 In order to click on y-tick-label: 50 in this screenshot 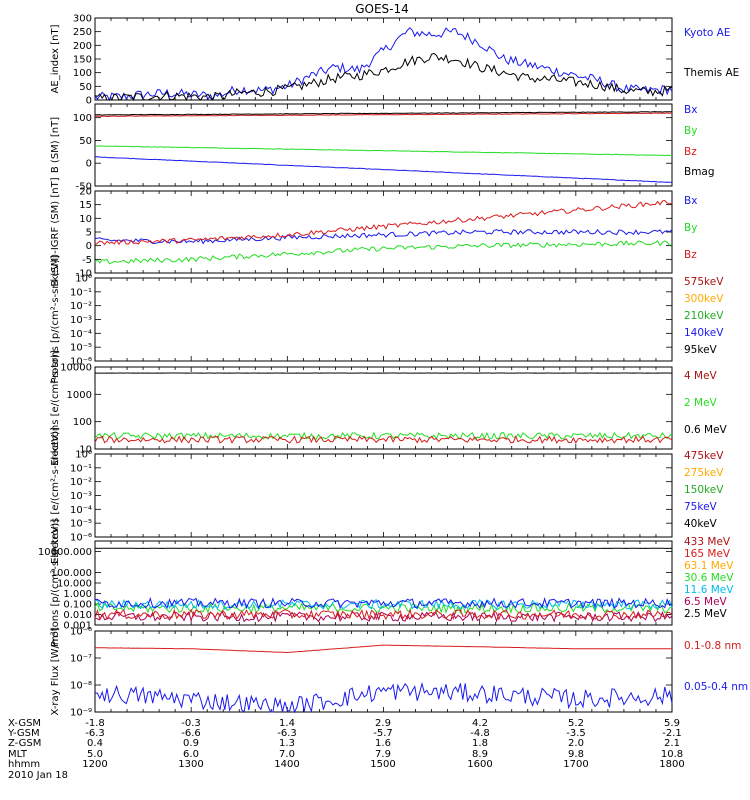, I will do `click(85, 87)`.